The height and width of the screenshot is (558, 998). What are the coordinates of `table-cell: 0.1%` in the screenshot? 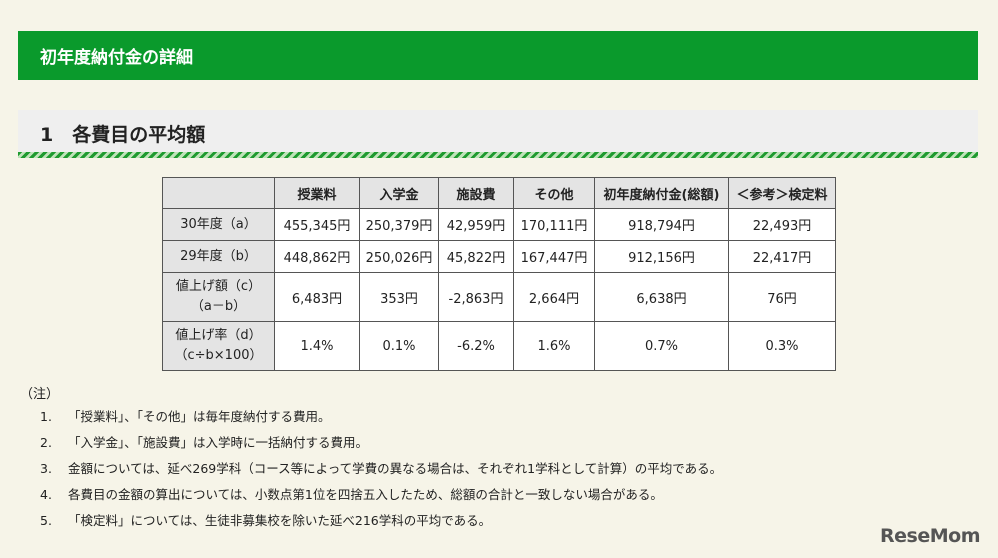 It's located at (399, 346).